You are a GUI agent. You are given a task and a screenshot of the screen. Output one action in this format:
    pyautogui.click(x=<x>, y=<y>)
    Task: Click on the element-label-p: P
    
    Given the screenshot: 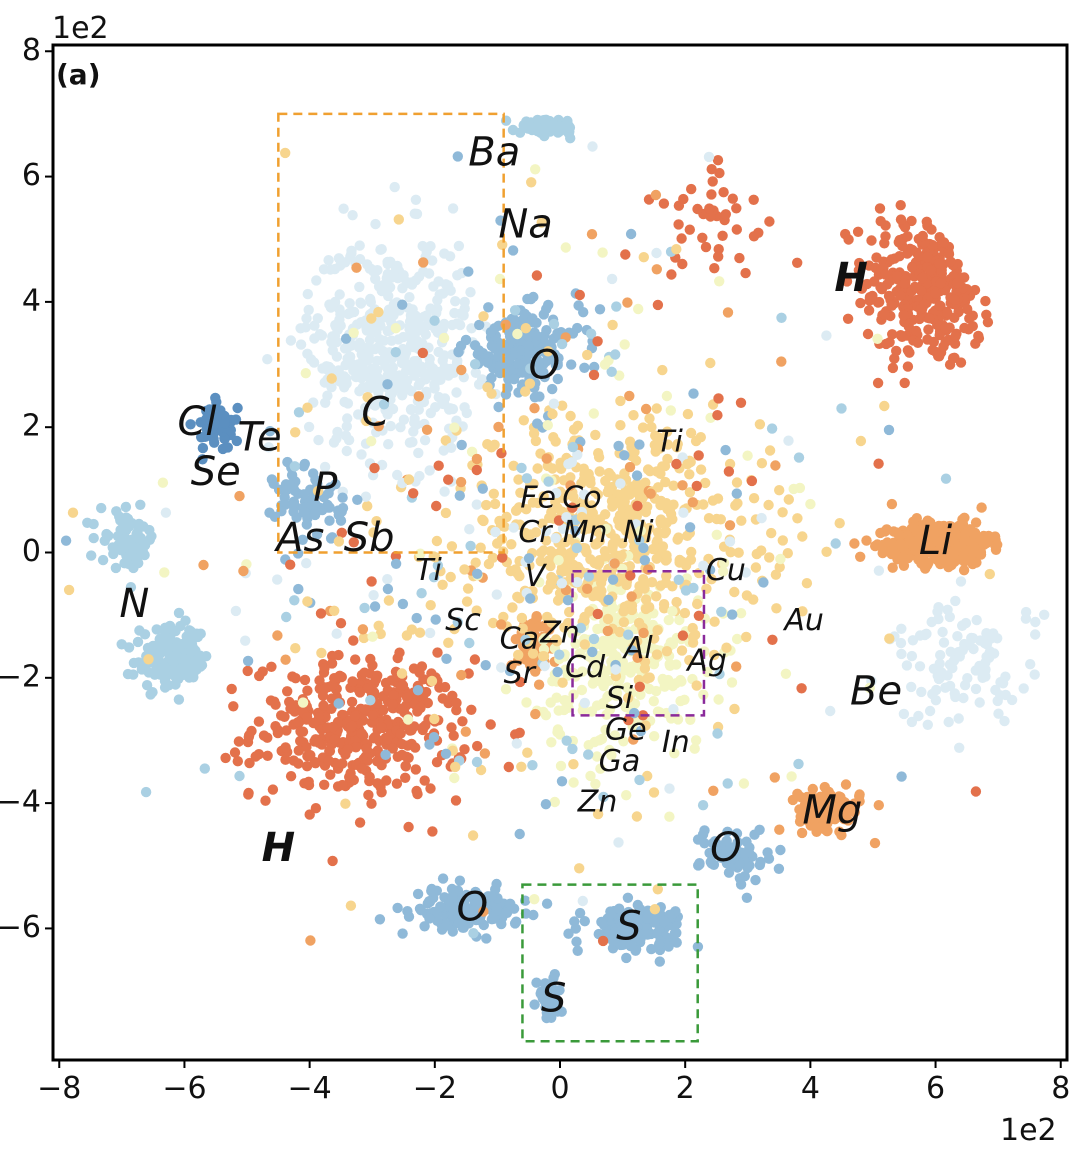 What is the action you would take?
    pyautogui.click(x=325, y=488)
    